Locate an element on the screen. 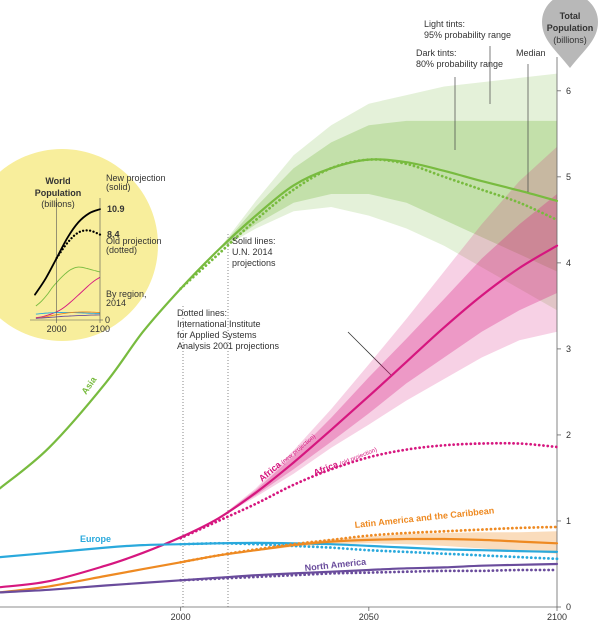  band-leader is located at coordinates (370, 354).